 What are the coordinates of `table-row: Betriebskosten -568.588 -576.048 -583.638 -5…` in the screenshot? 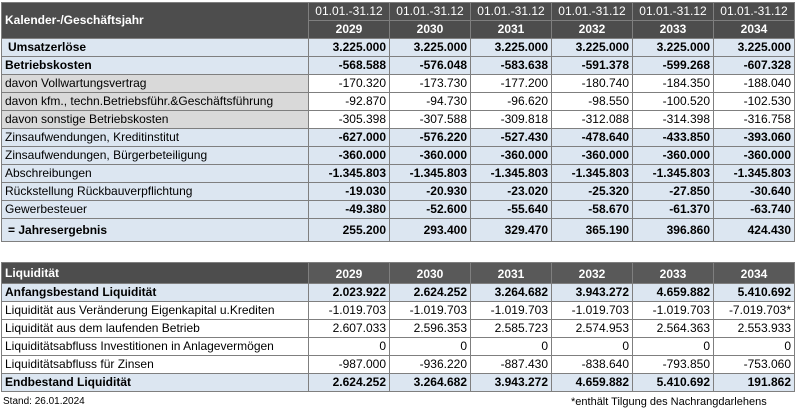 It's located at (398, 65).